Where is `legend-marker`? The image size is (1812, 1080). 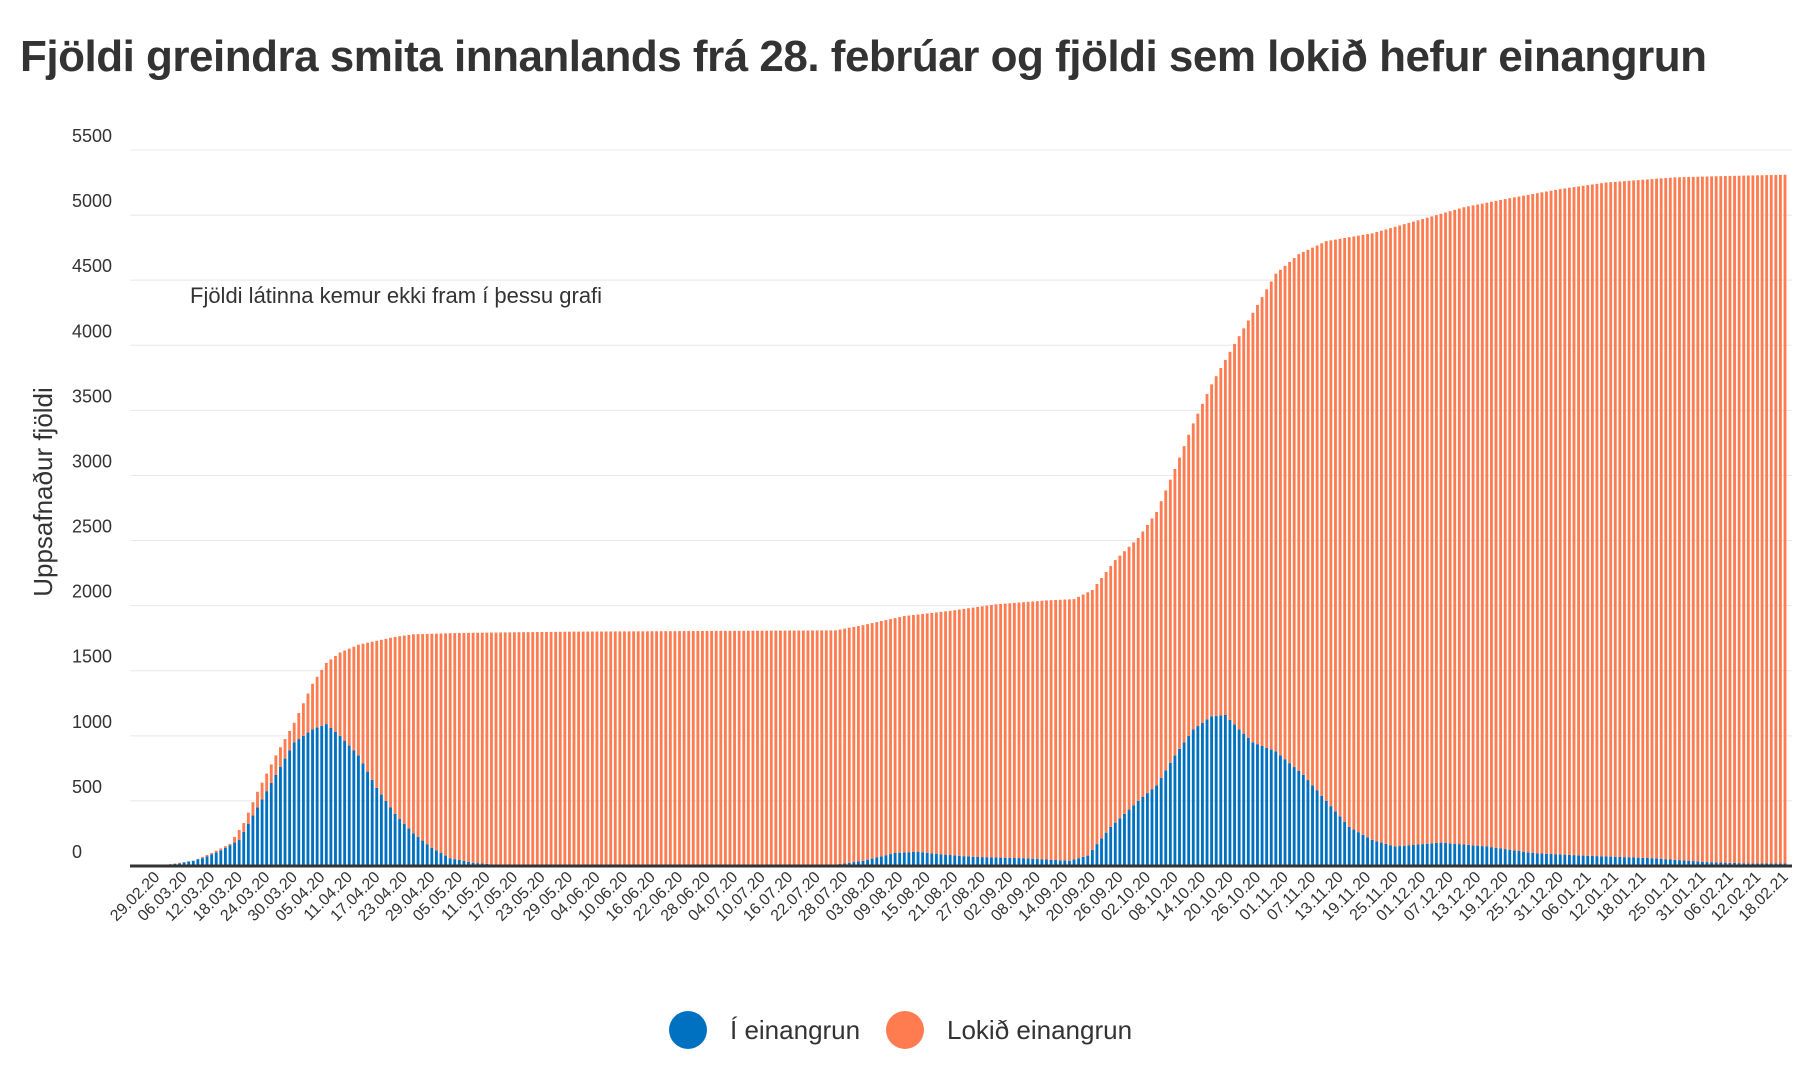
legend-marker is located at coordinates (905, 1030).